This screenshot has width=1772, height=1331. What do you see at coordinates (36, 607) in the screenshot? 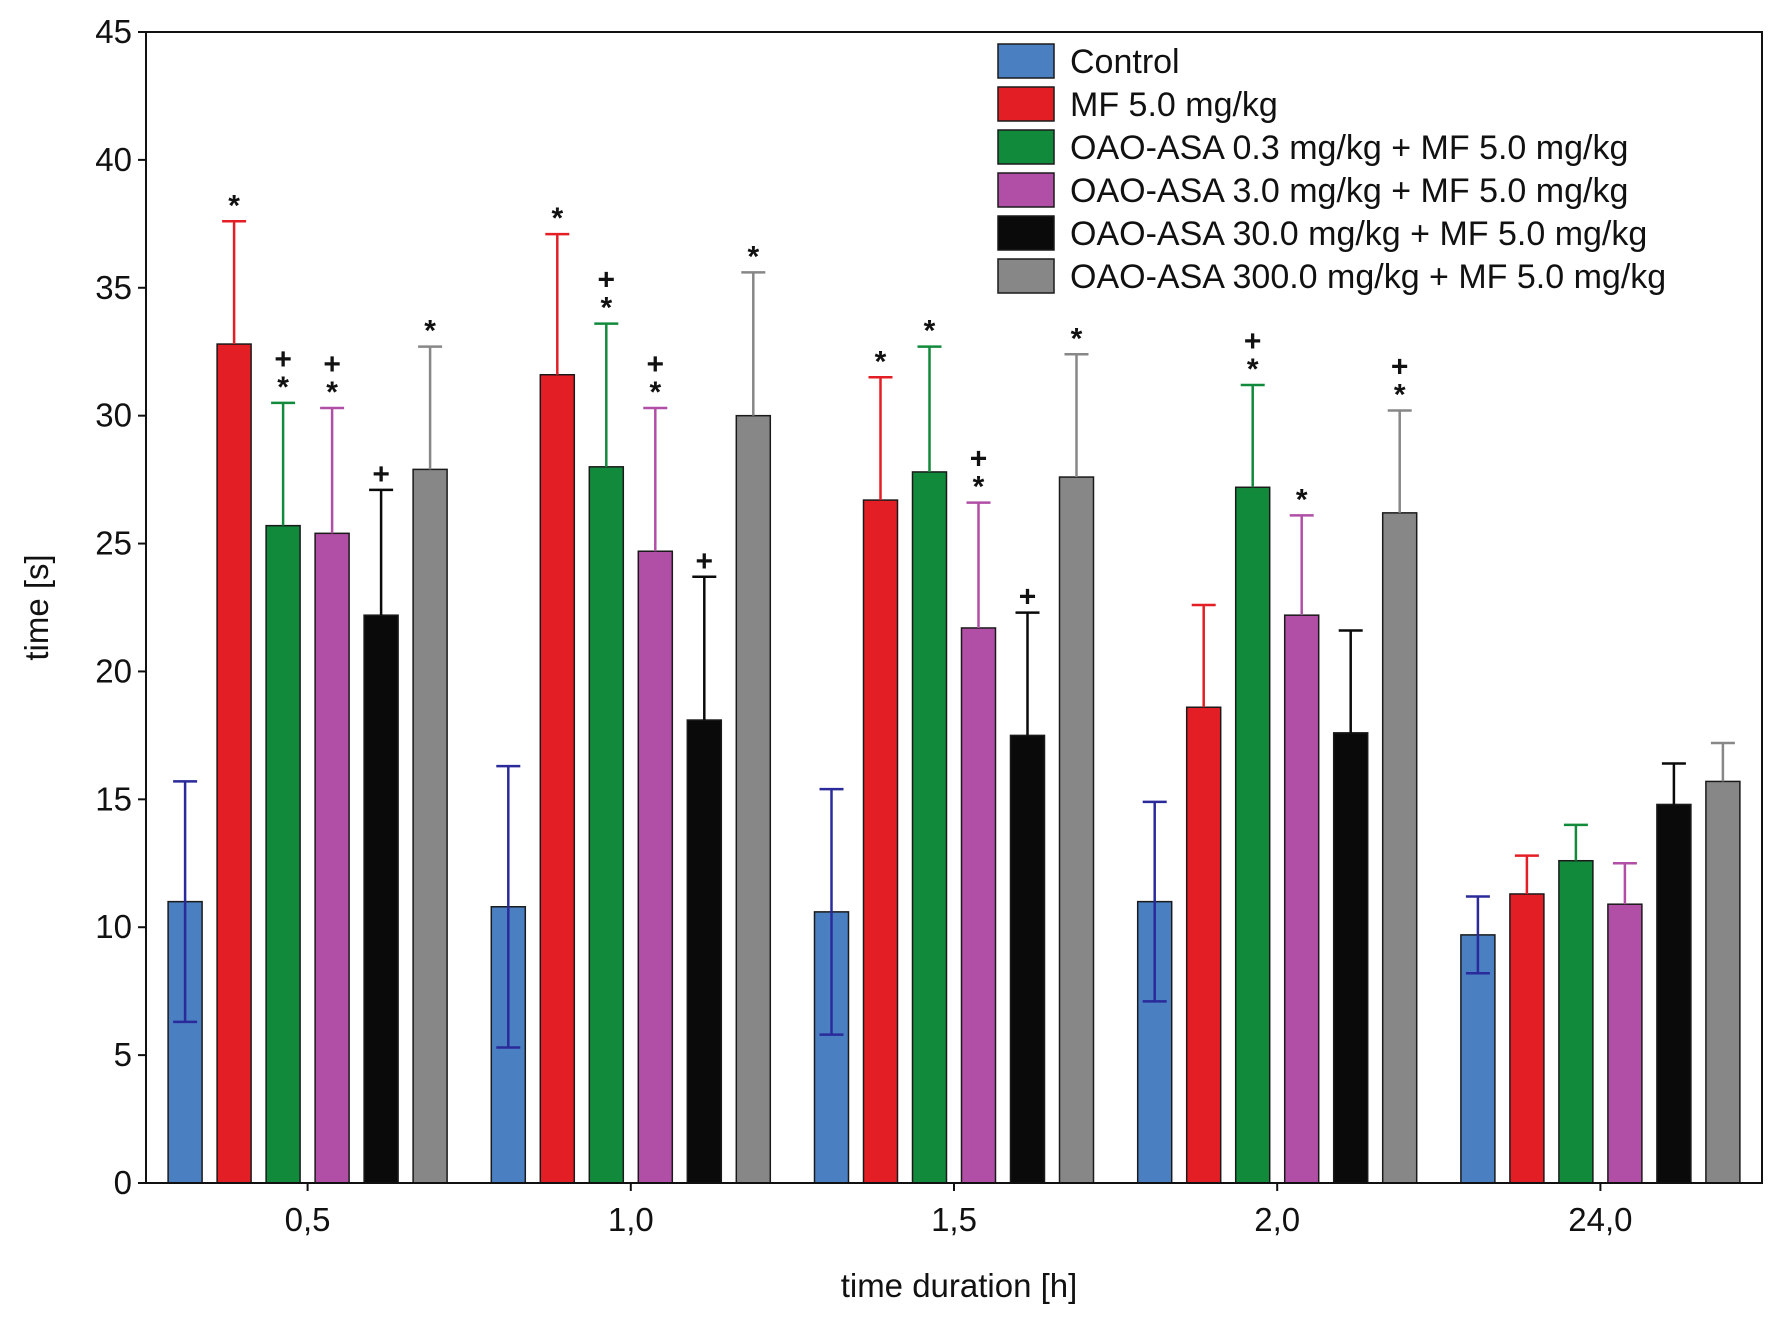
I see `y-axis-title: time [s]` at bounding box center [36, 607].